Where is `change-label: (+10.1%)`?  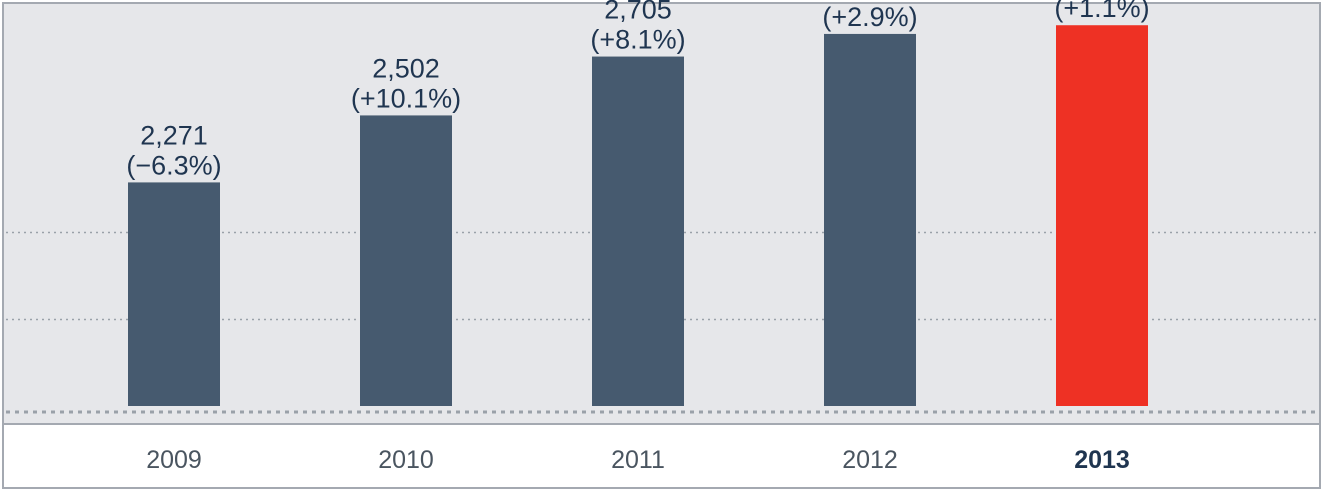
change-label: (+10.1%) is located at coordinates (406, 98).